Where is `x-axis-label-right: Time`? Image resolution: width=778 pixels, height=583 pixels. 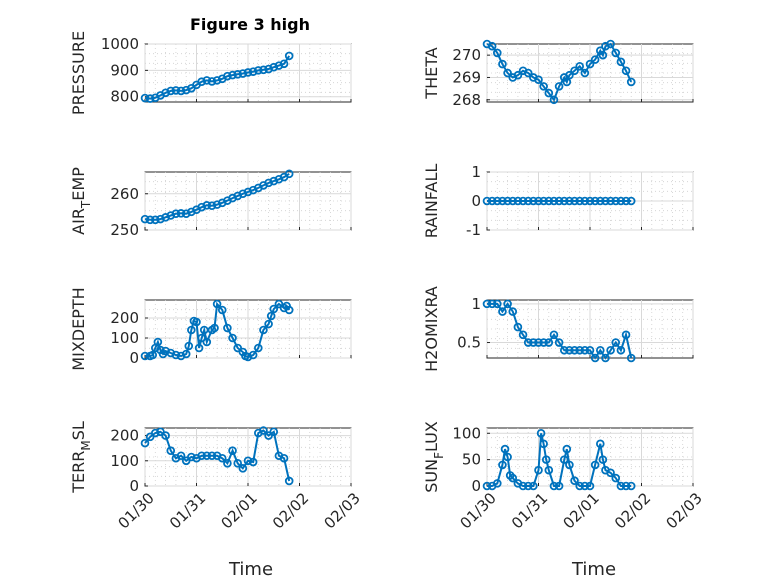 x-axis-label-right: Time is located at coordinates (593, 569).